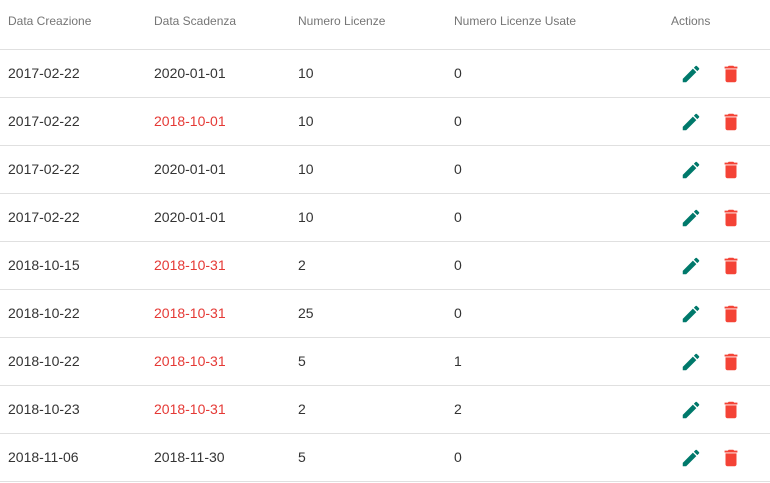 This screenshot has height=483, width=770. Describe the element at coordinates (189, 457) in the screenshot. I see `expiry-date-cell: 2018-11-30` at that location.